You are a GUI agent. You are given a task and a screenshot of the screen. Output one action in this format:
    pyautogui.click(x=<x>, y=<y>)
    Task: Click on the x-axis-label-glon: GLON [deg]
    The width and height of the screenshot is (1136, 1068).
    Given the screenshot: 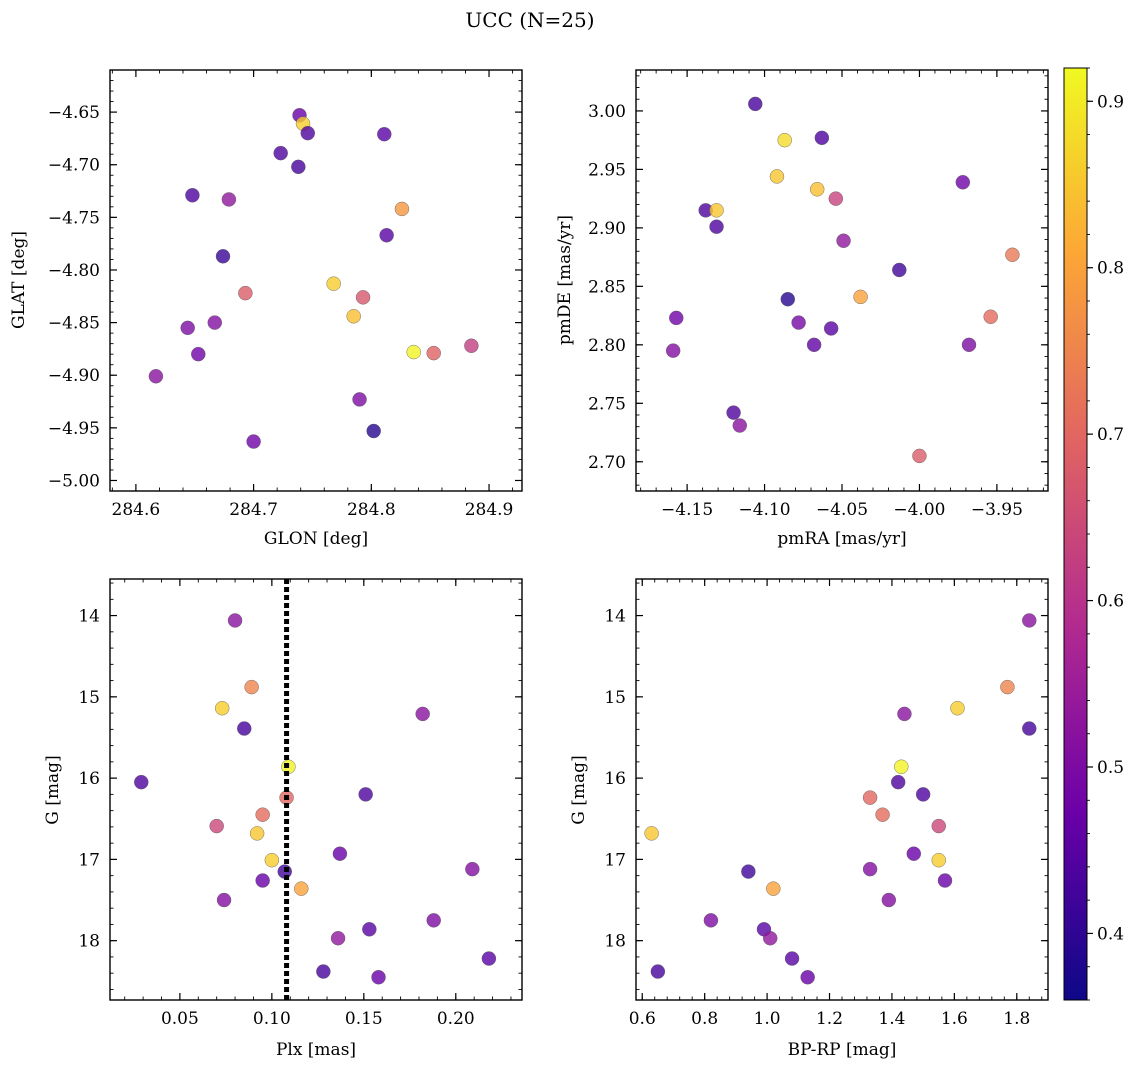 What is the action you would take?
    pyautogui.click(x=316, y=539)
    